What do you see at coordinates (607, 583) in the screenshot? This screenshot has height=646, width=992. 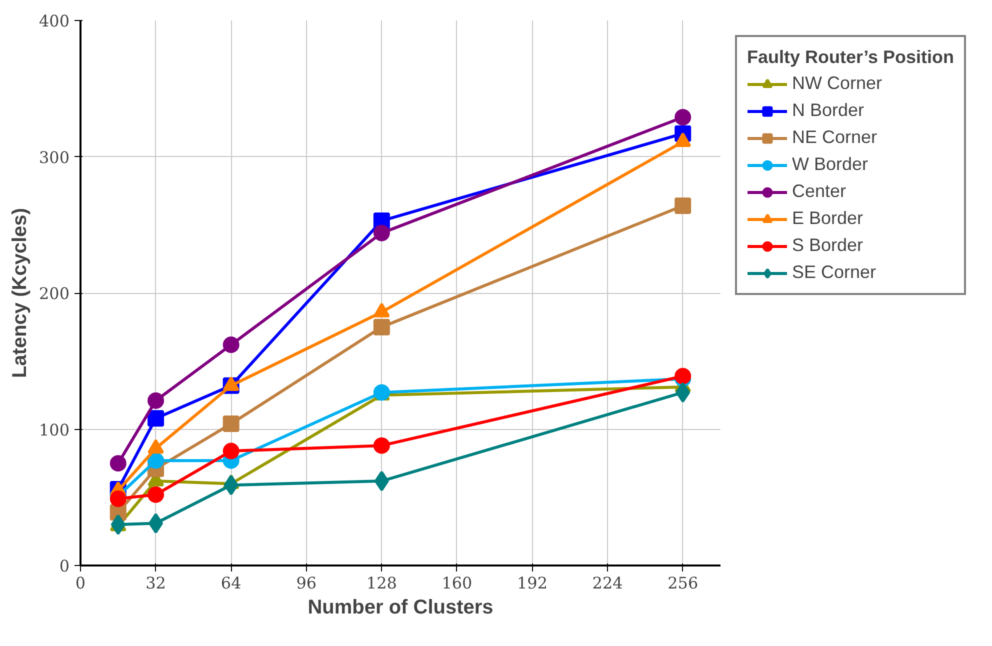 I see `x-tick-label: 224` at bounding box center [607, 583].